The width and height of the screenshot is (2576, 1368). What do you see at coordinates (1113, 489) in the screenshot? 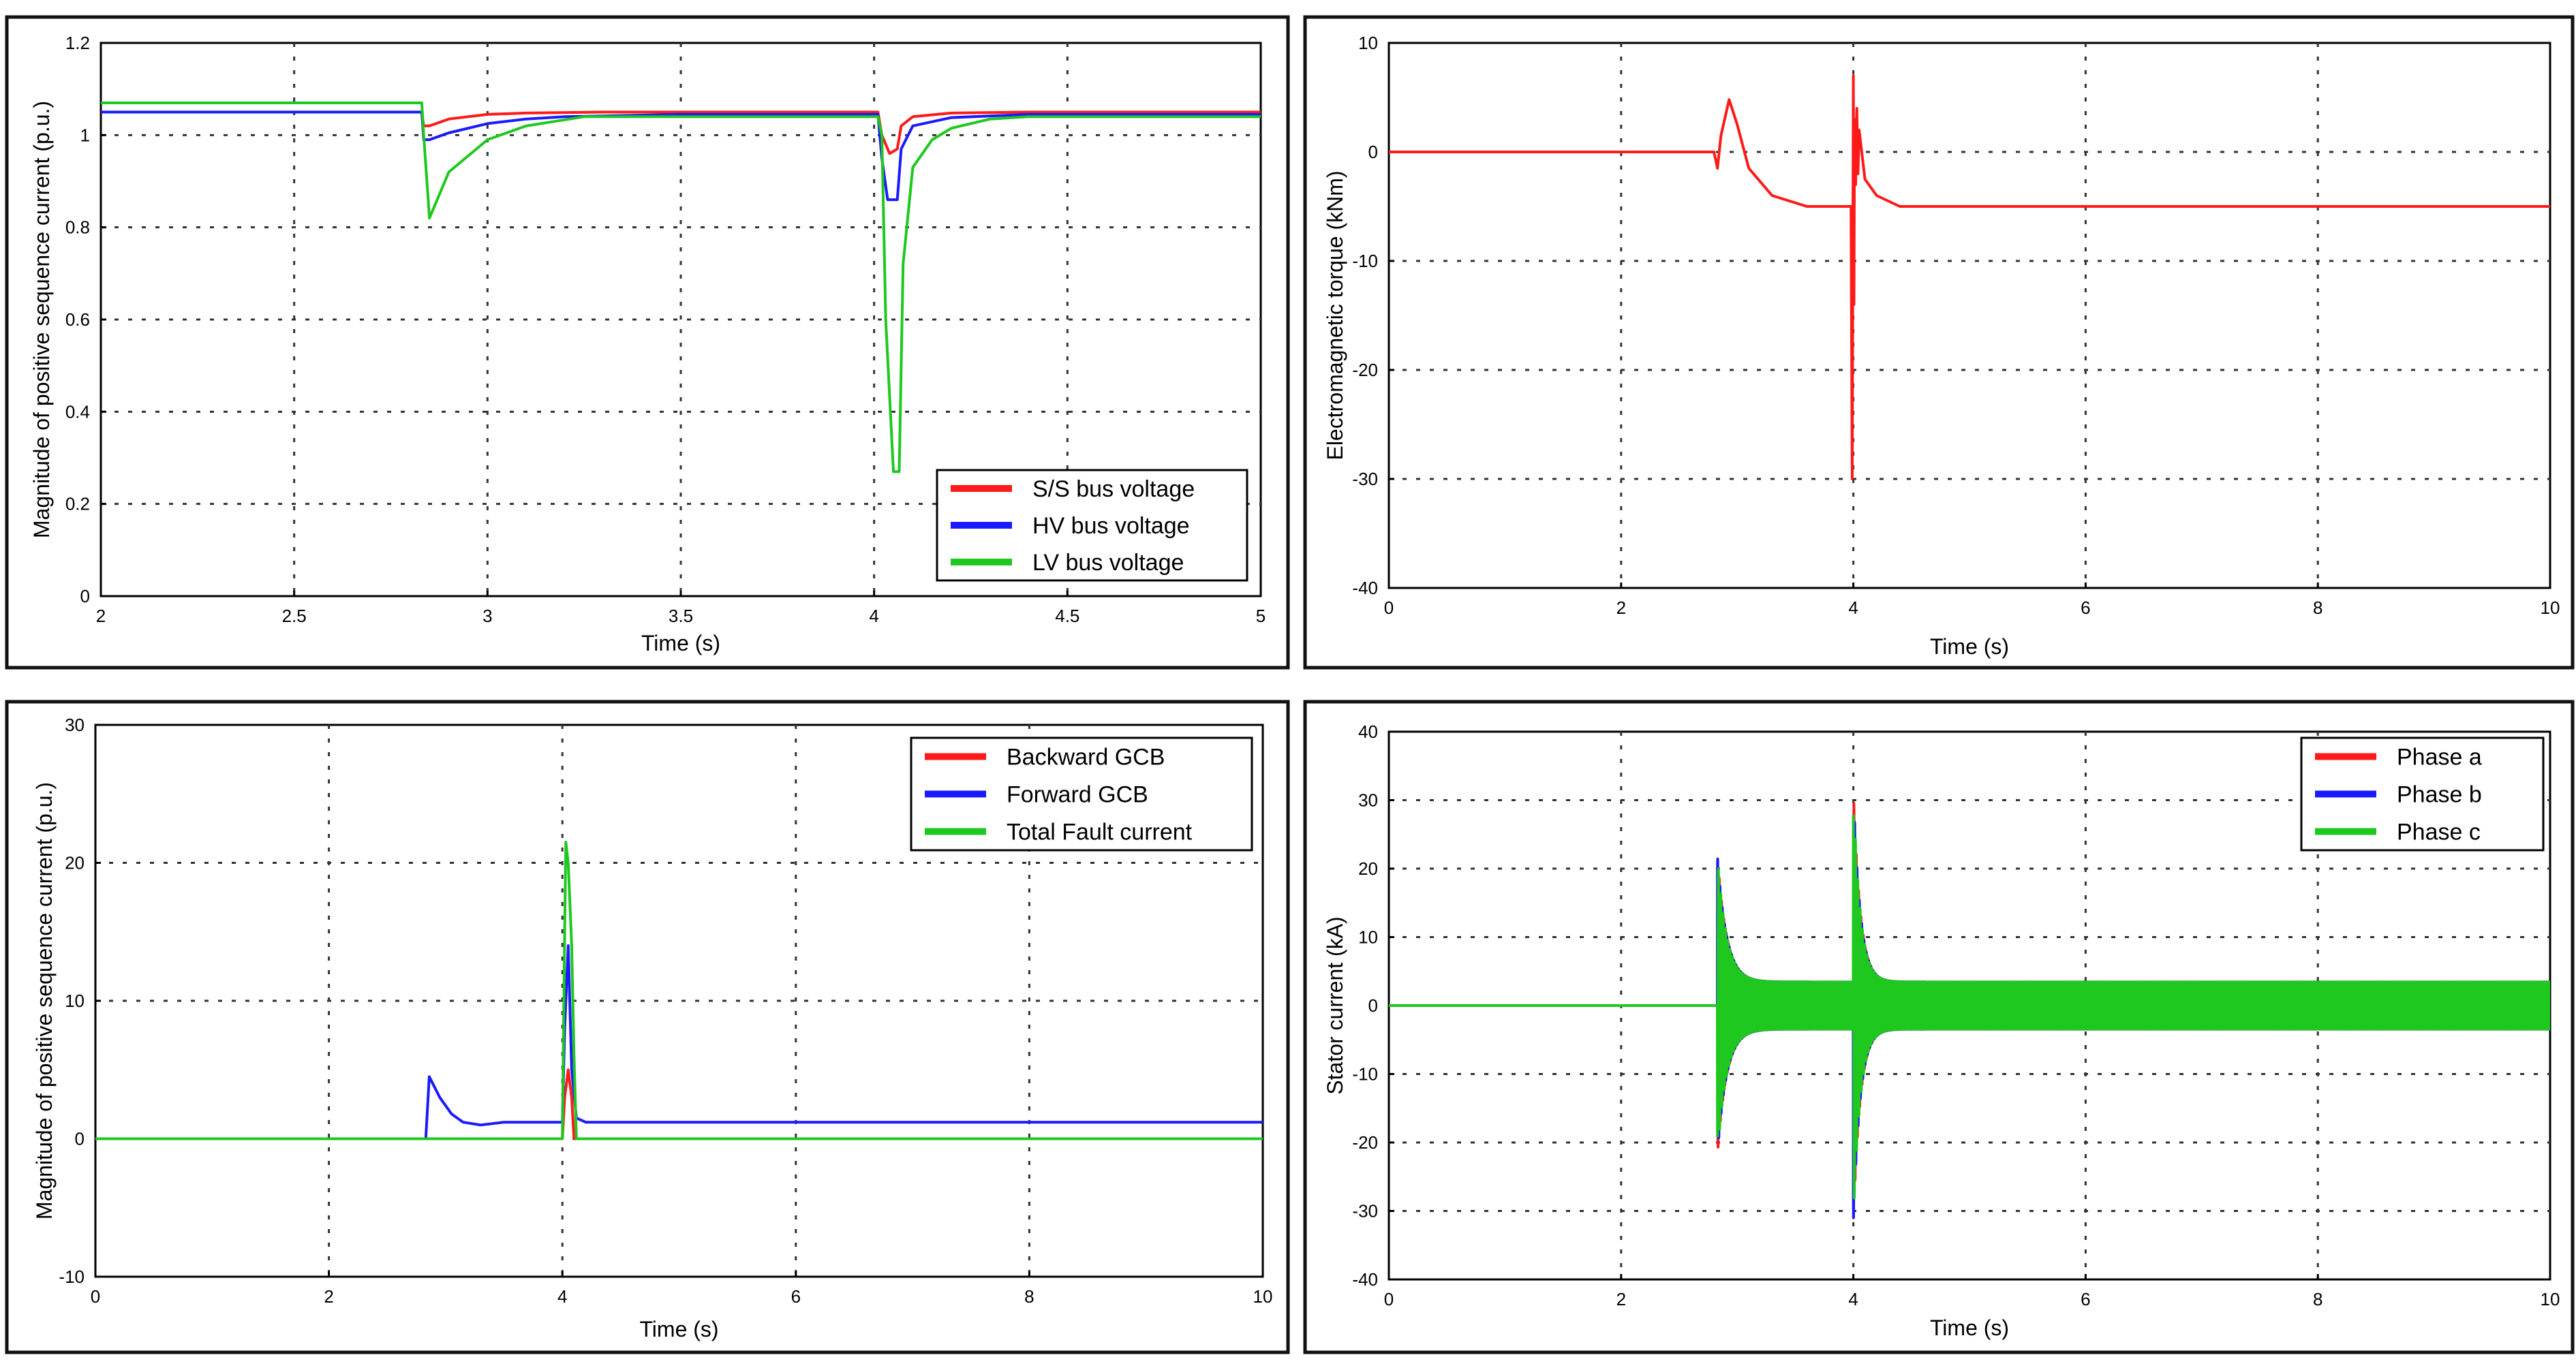
I see `legend-label: S/S bus voltage` at bounding box center [1113, 489].